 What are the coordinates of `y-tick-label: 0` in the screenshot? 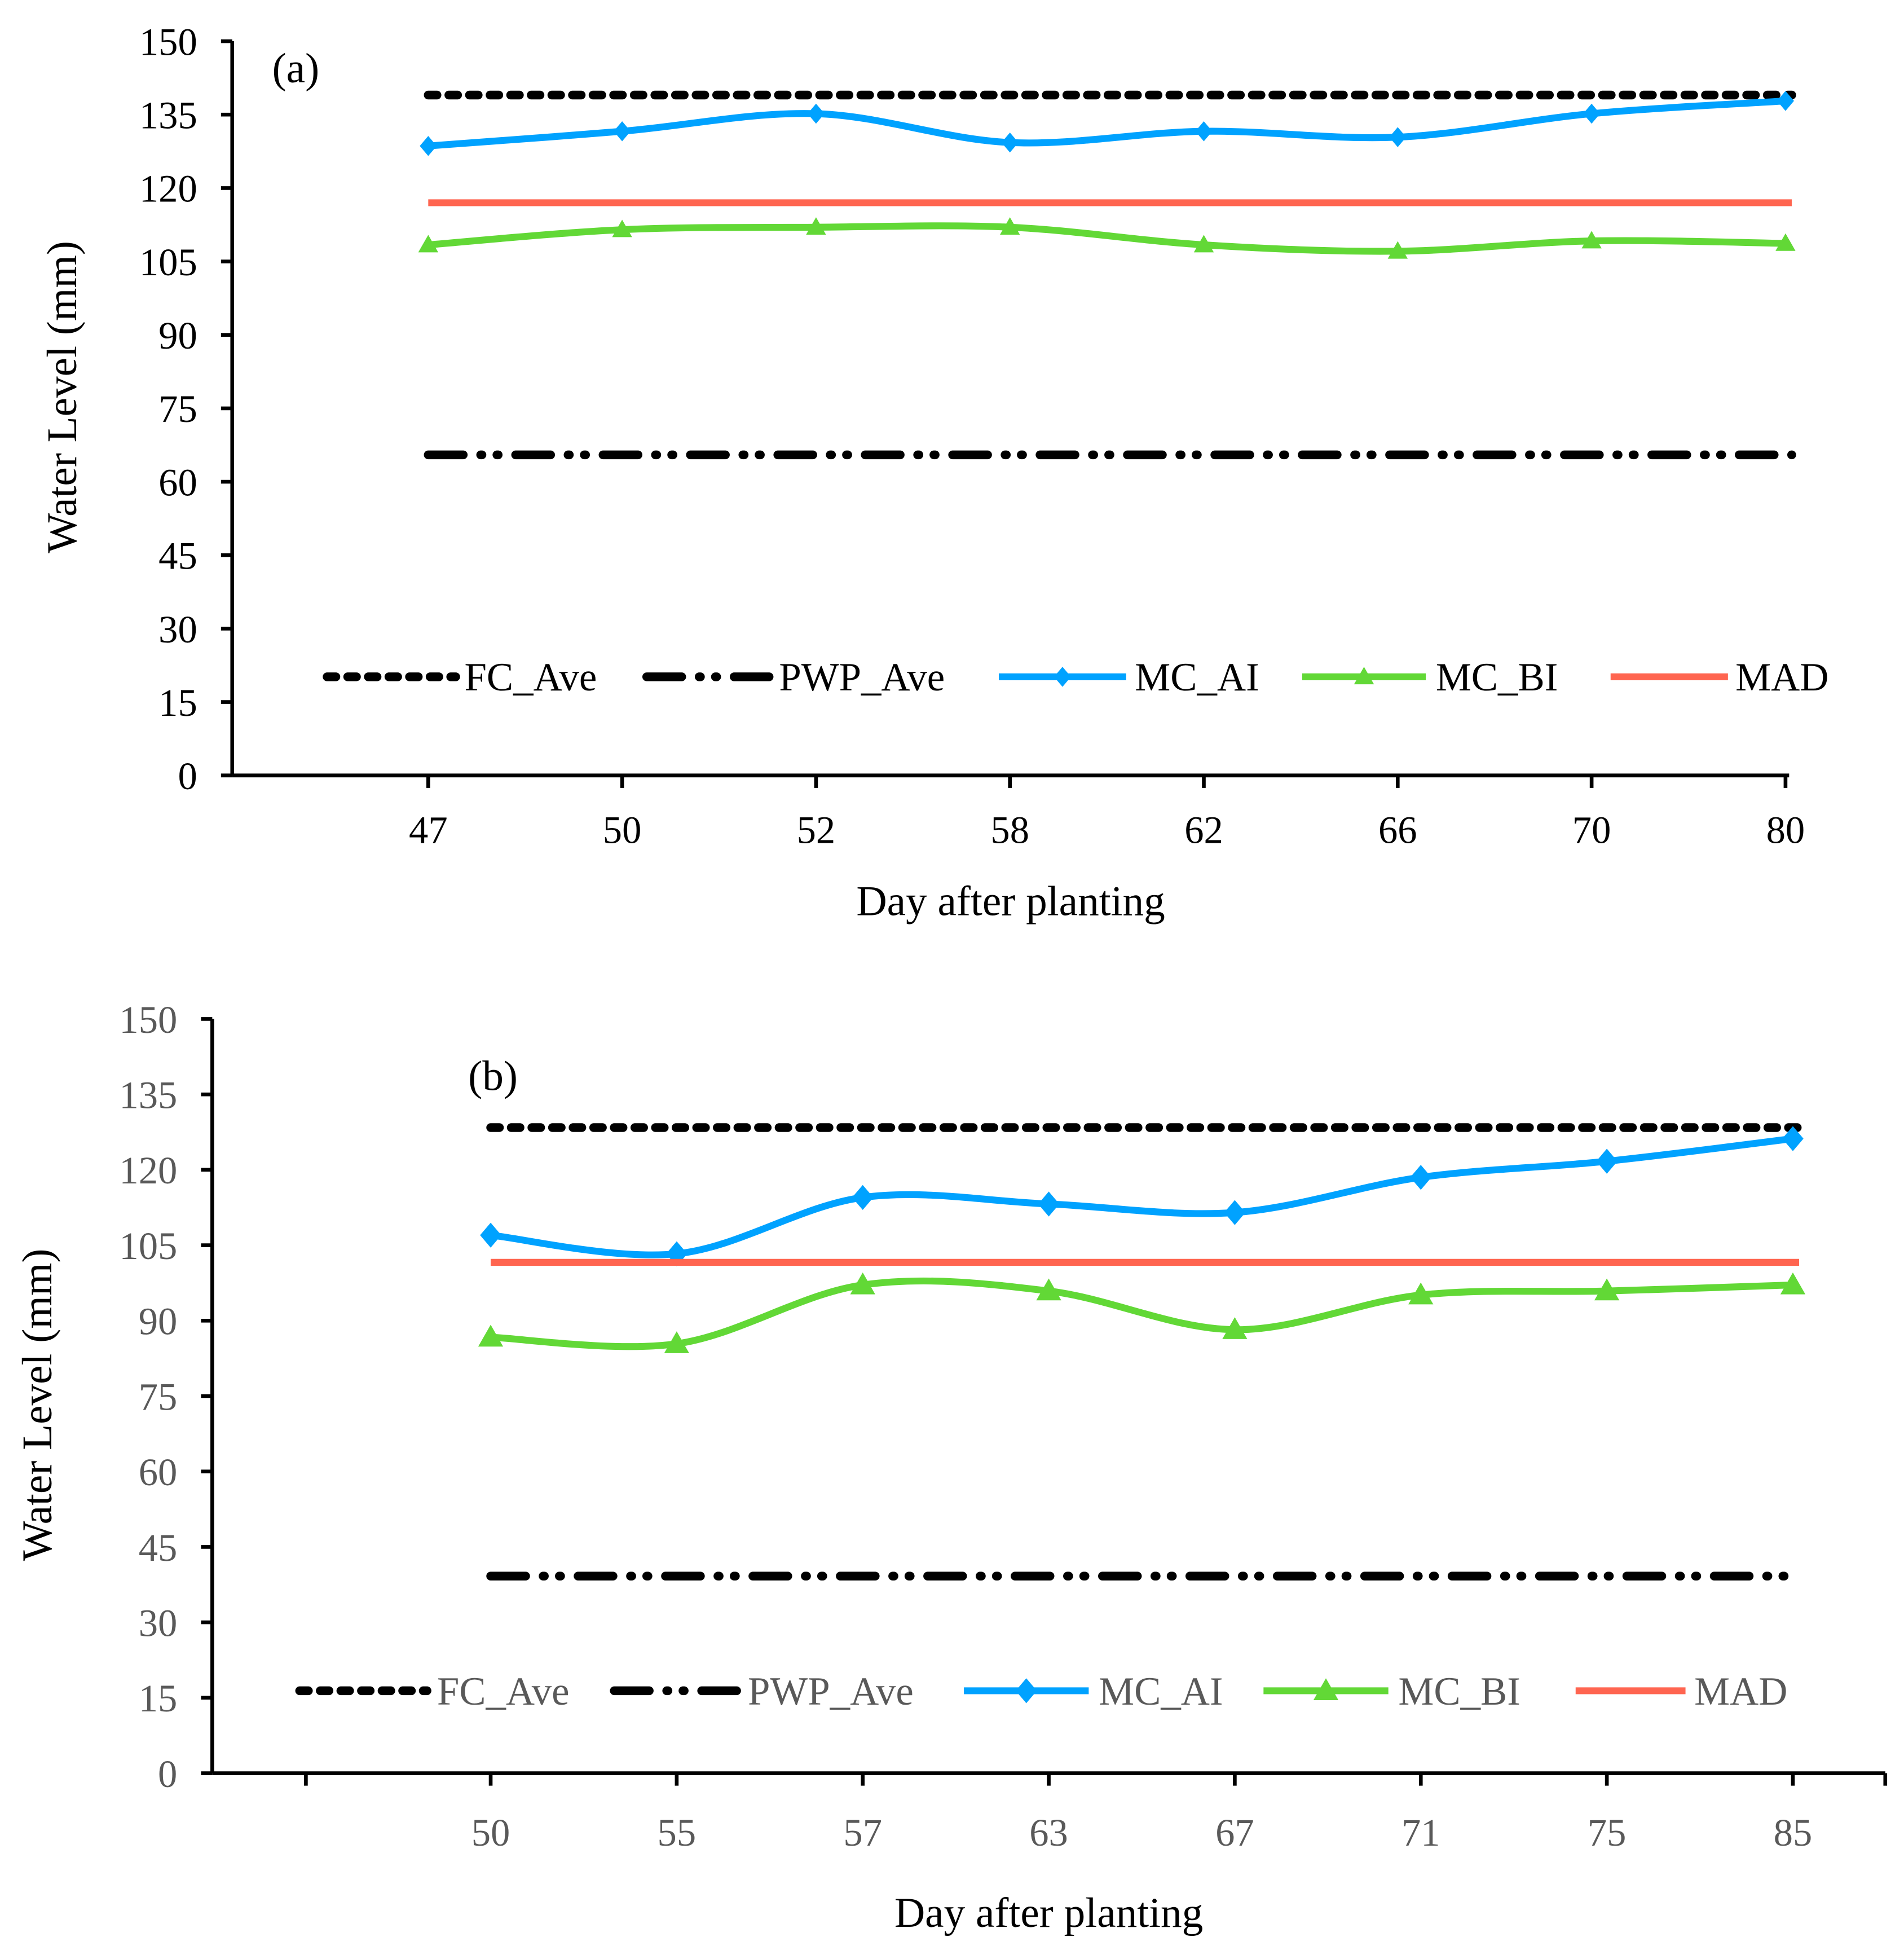 It's located at (187, 776).